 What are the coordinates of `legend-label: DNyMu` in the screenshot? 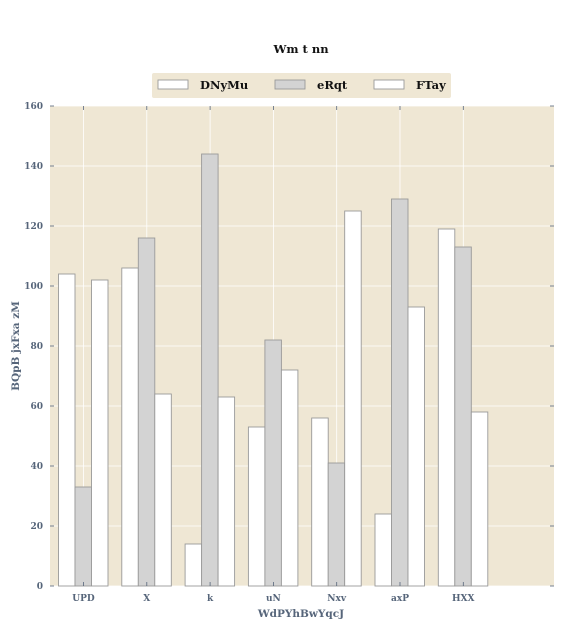 It's located at (224, 85).